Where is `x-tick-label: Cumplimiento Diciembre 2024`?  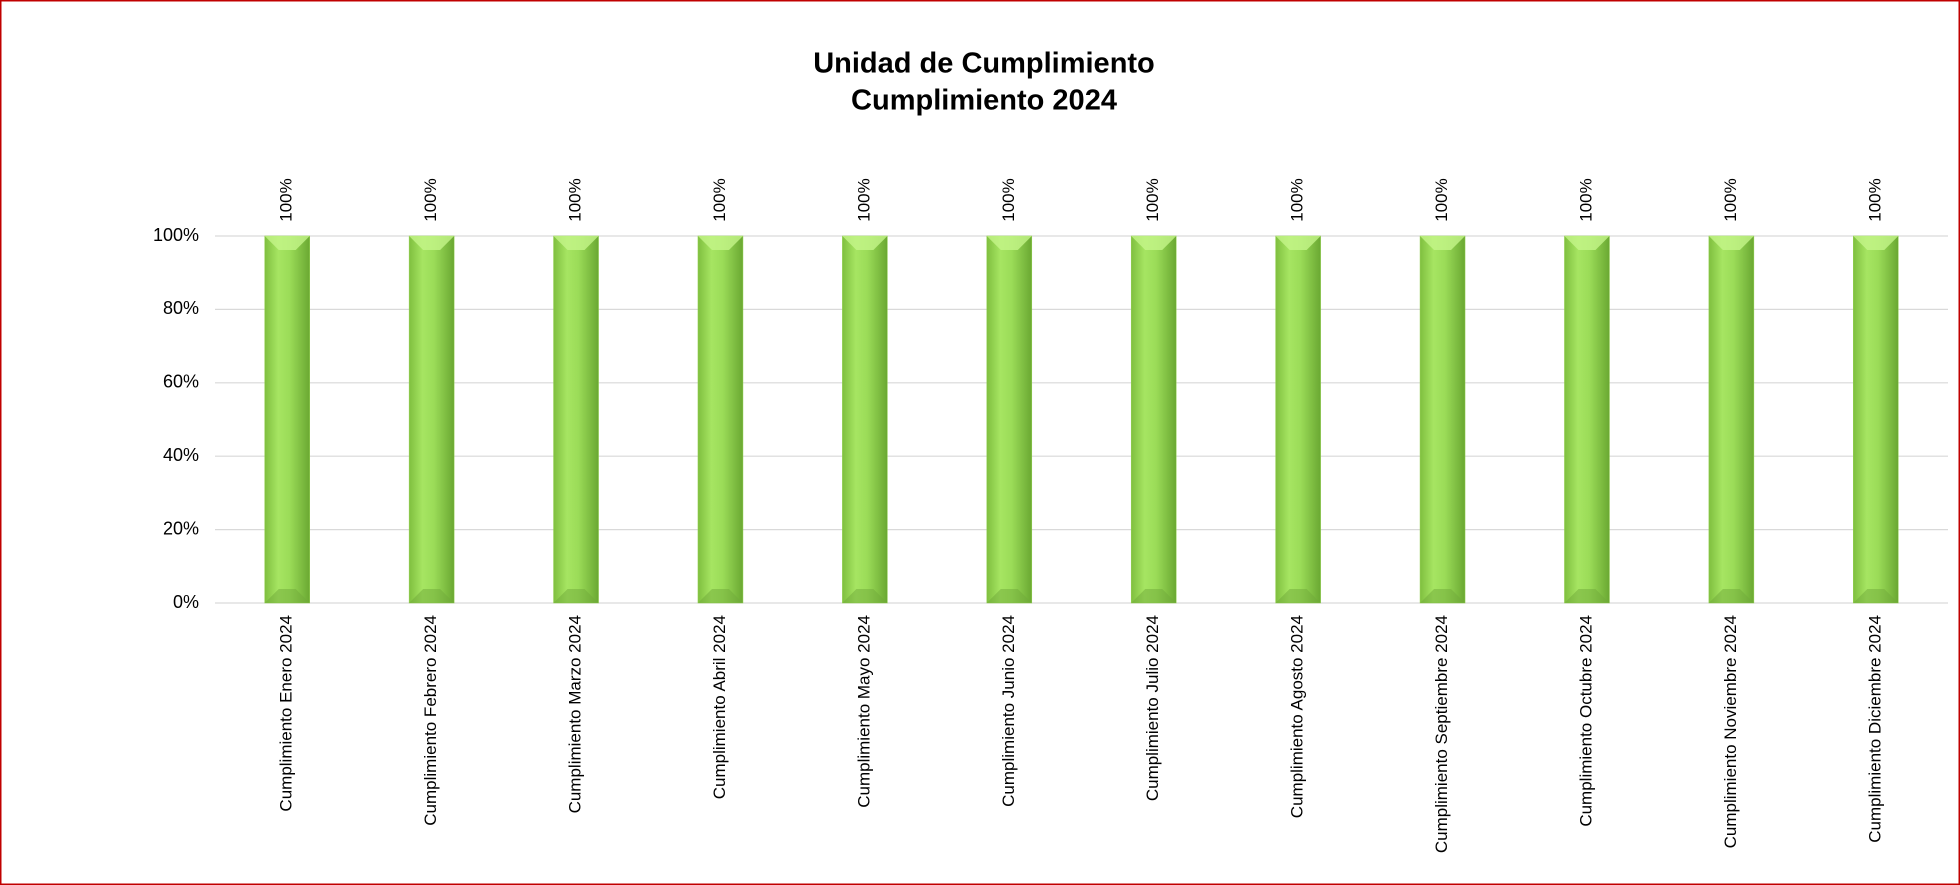
x-tick-label: Cumplimiento Diciembre 2024 is located at coordinates (1874, 729).